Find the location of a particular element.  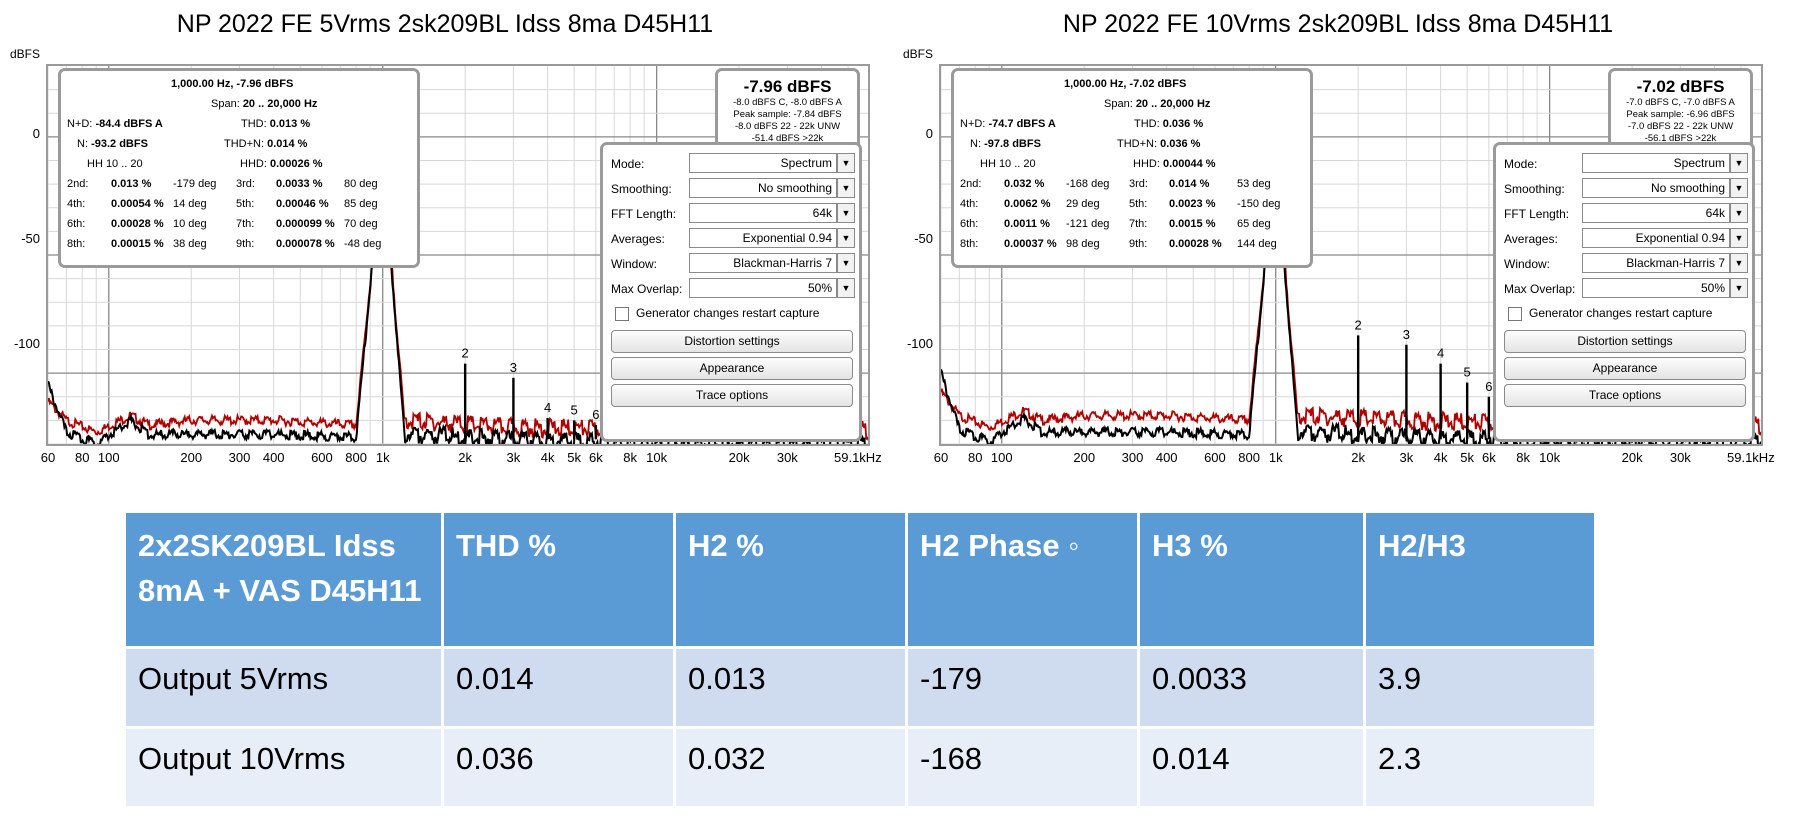

thd-value: 0.013 % is located at coordinates (290, 124).